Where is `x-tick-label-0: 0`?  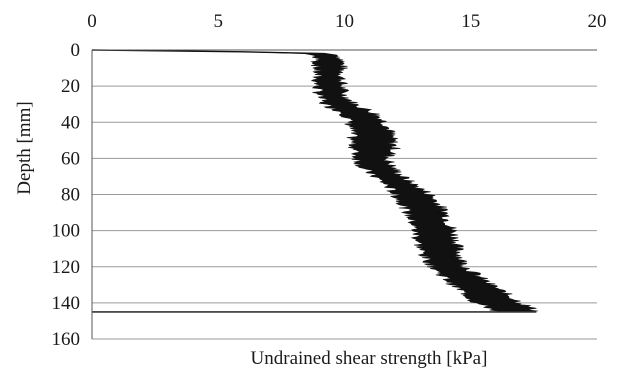
x-tick-label-0: 0 is located at coordinates (92, 21).